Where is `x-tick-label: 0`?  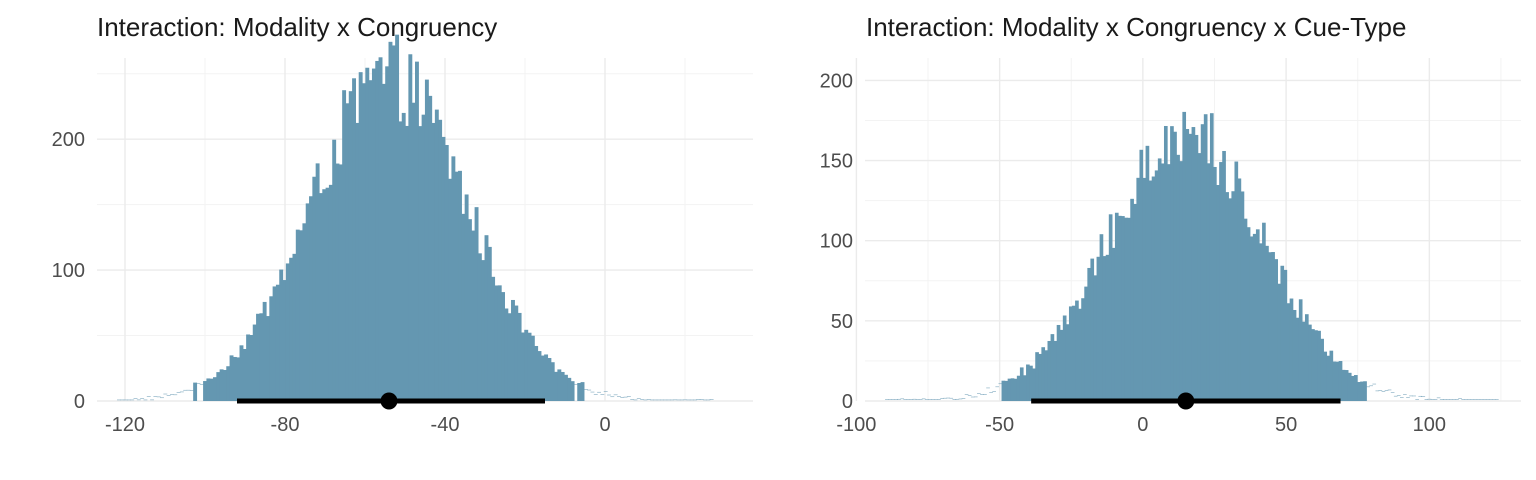 x-tick-label: 0 is located at coordinates (604, 425).